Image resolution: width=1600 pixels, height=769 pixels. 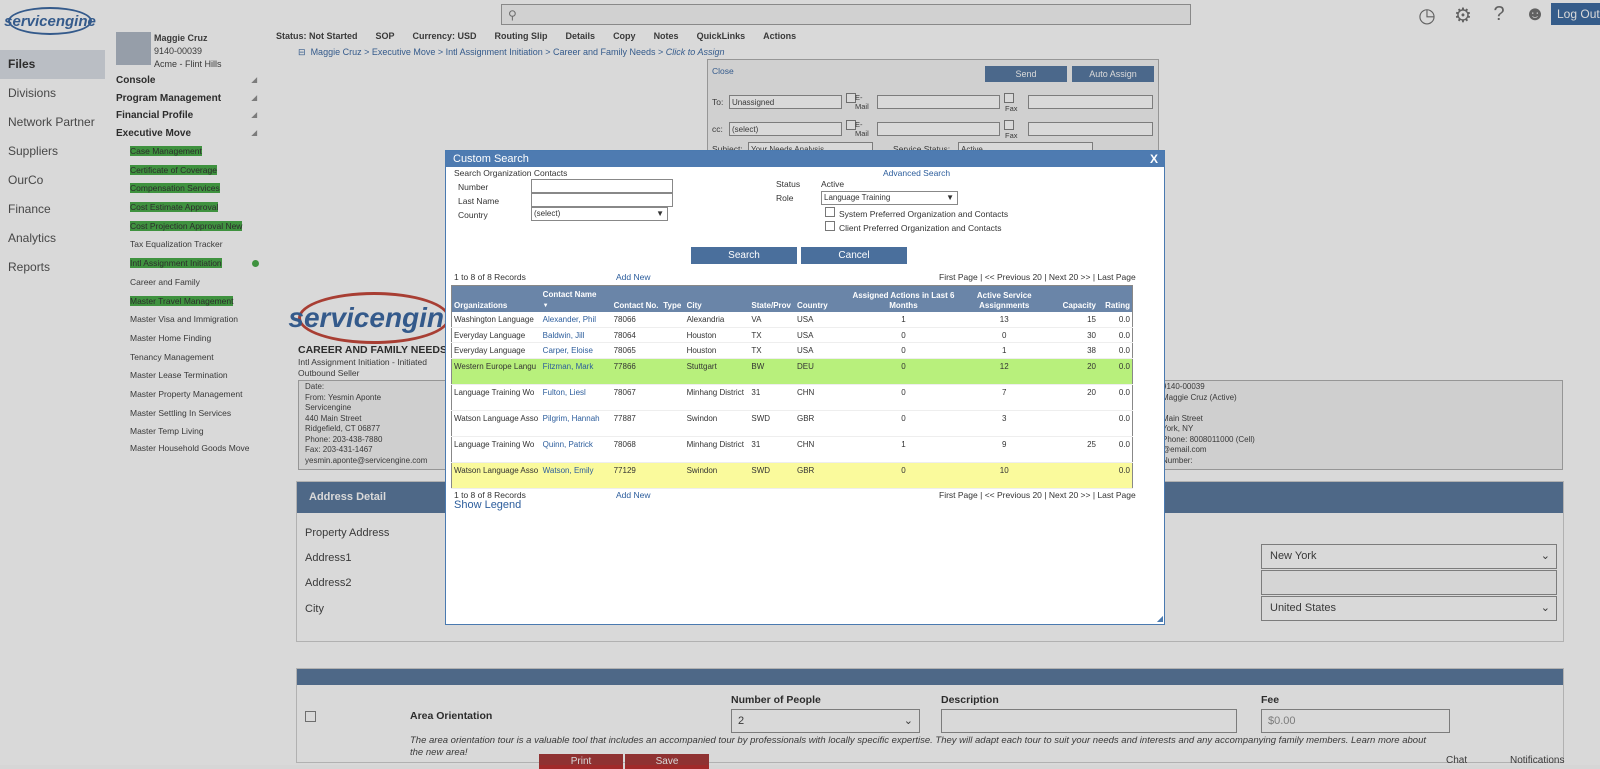 What do you see at coordinates (488, 505) in the screenshot?
I see `show-legend-link: Show Legend` at bounding box center [488, 505].